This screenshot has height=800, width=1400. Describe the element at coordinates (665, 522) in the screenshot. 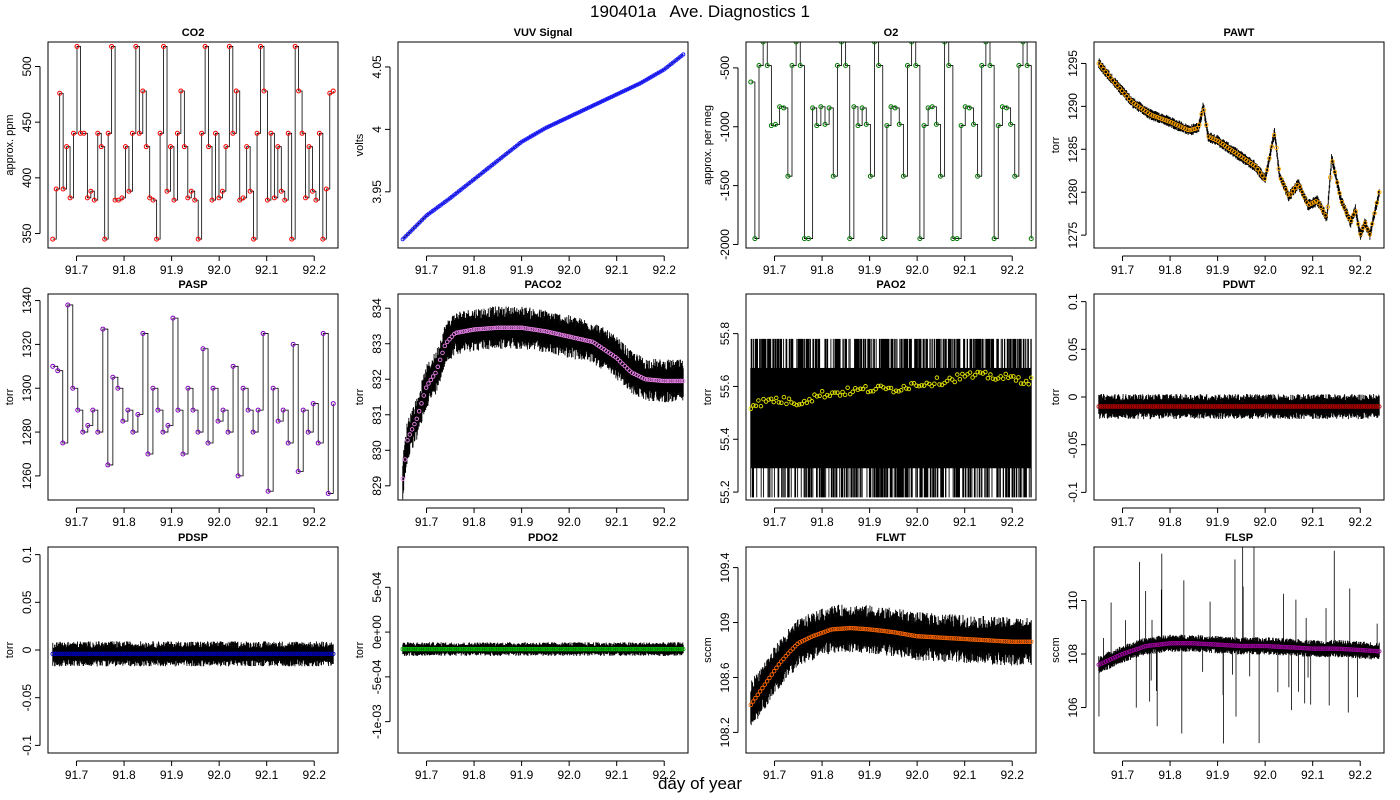

I see `x-tick-label: 92.2` at that location.